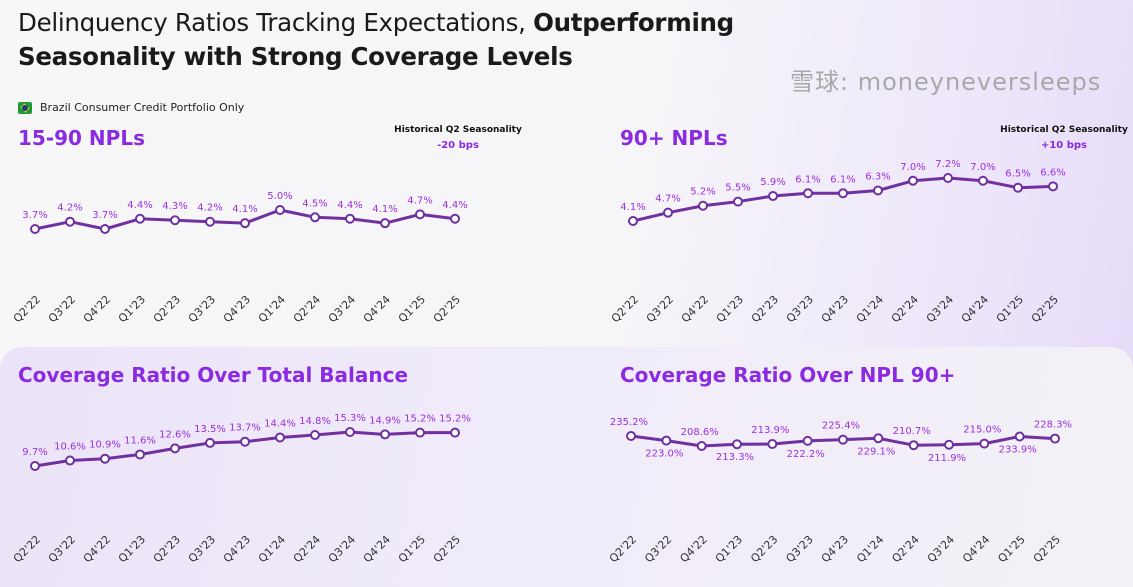  I want to click on chart-title-15-90-npls: 15-90 NPLs, so click(81, 138).